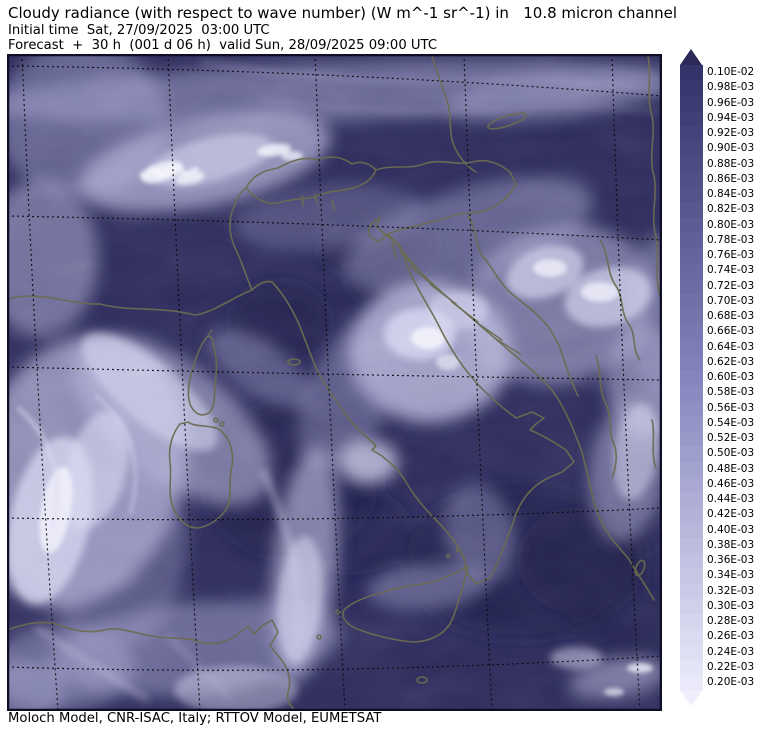  I want to click on colorbar-tick-label: 0.86E-03, so click(731, 178).